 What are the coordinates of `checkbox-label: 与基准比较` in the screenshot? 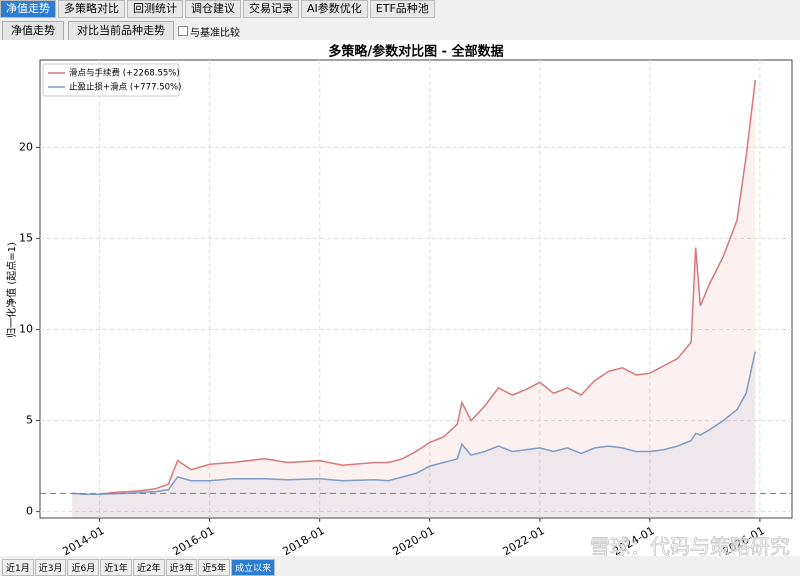 It's located at (215, 33).